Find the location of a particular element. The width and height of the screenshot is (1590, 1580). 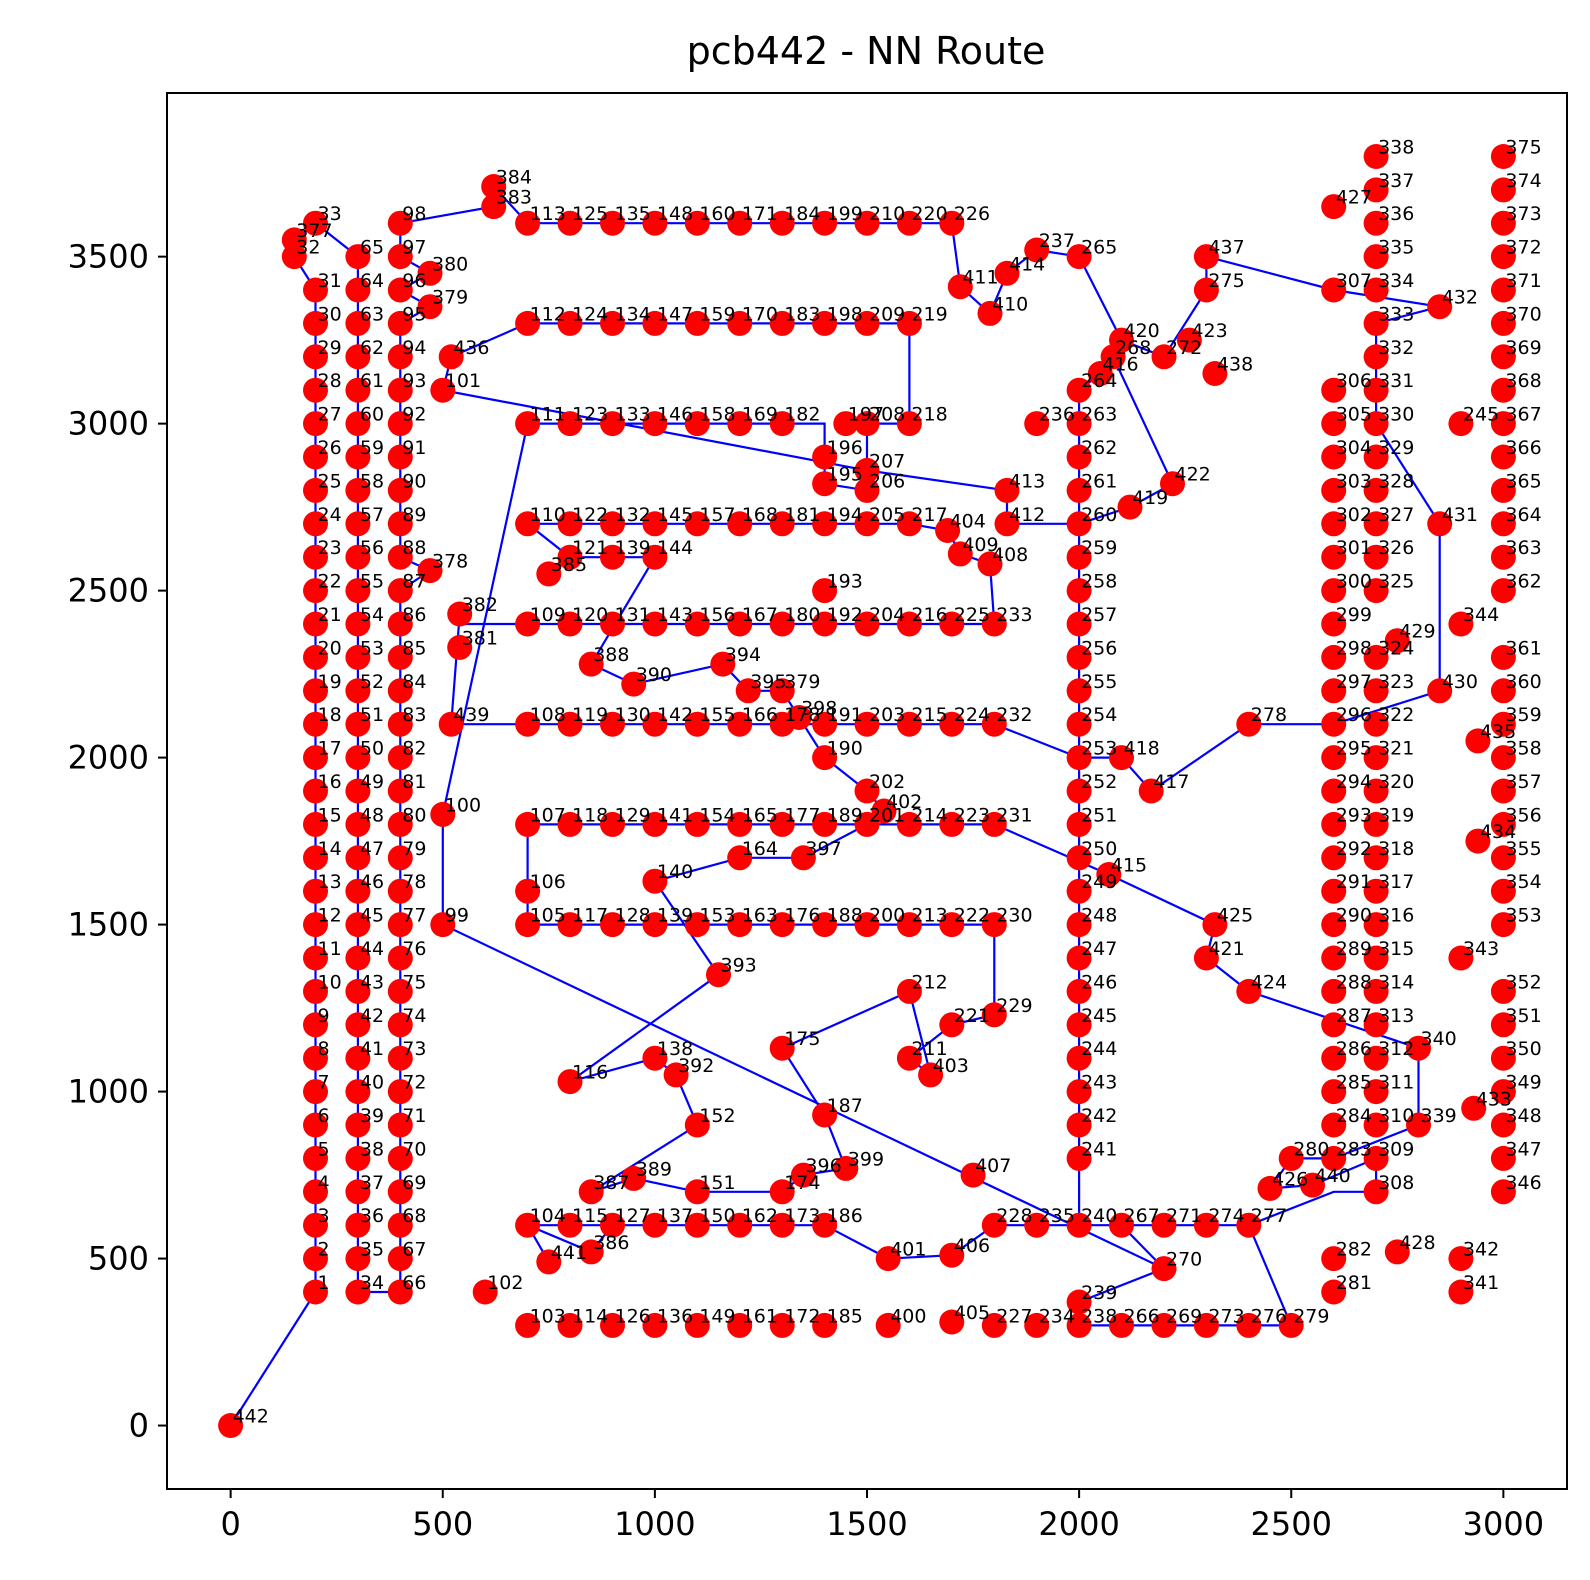

city-label: 34 is located at coordinates (372, 1283).